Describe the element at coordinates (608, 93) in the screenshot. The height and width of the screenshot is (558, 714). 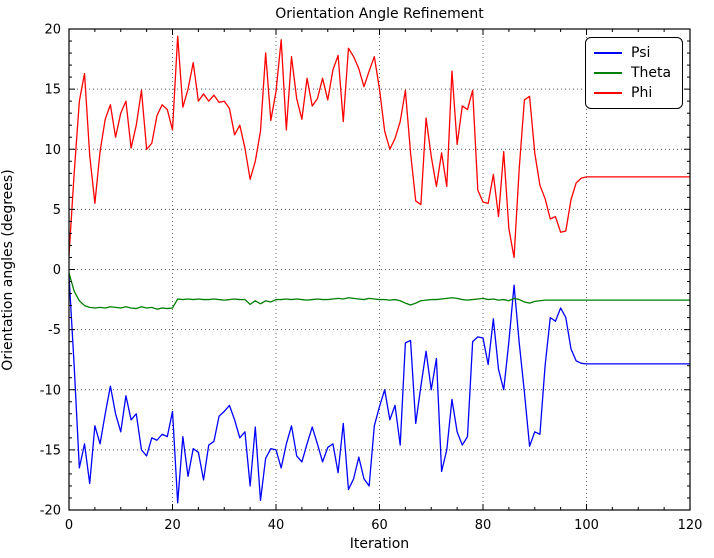
I see `phi-line-swatch` at that location.